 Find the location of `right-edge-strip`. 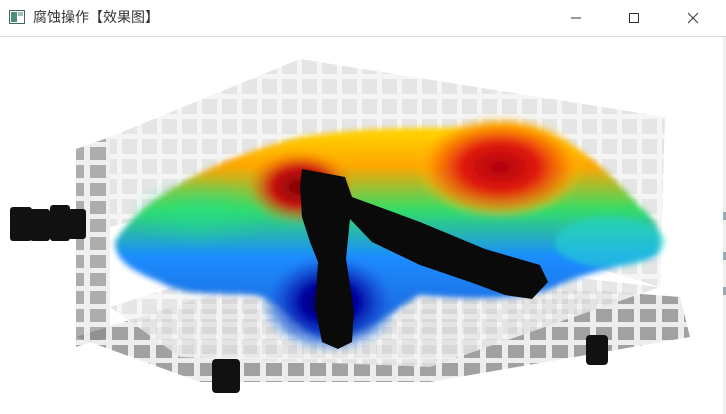

right-edge-strip is located at coordinates (724, 225).